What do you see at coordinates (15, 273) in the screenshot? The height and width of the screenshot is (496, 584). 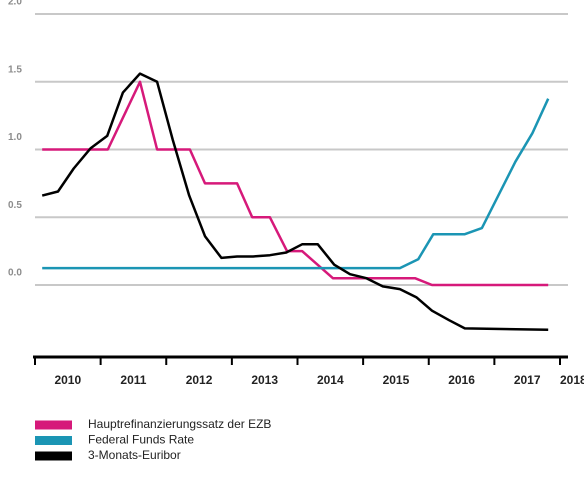 I see `y-tick-label: 0.0` at bounding box center [15, 273].